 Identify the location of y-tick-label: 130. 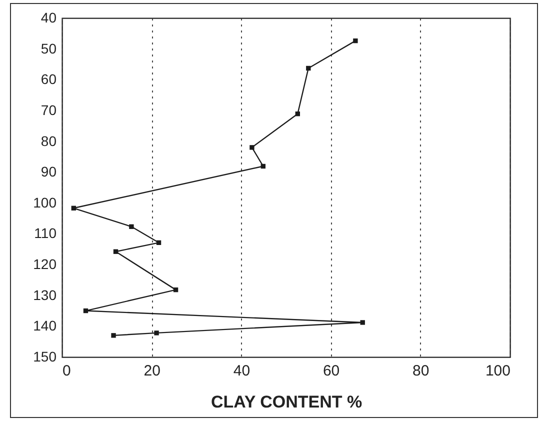
(45, 294).